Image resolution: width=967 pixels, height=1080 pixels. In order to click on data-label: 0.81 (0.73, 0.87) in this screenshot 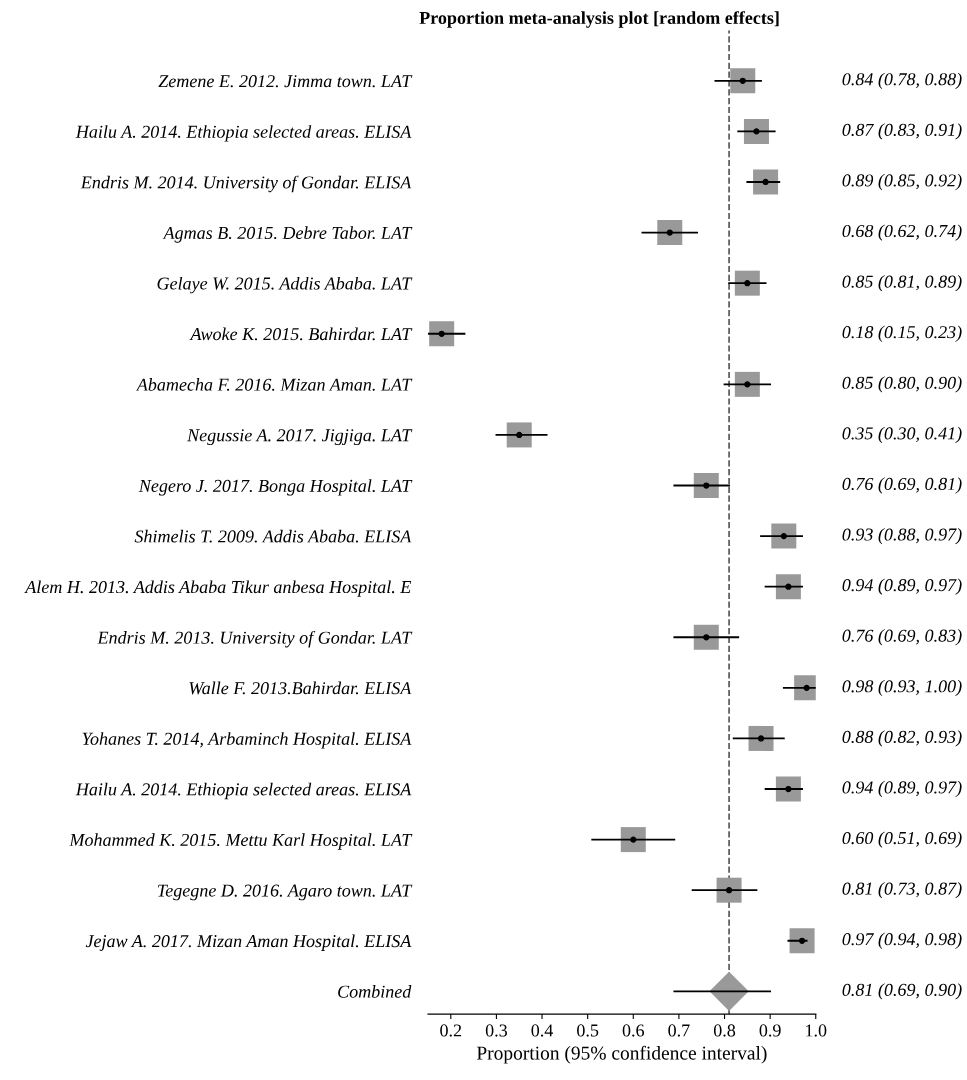, I will do `click(902, 890)`.